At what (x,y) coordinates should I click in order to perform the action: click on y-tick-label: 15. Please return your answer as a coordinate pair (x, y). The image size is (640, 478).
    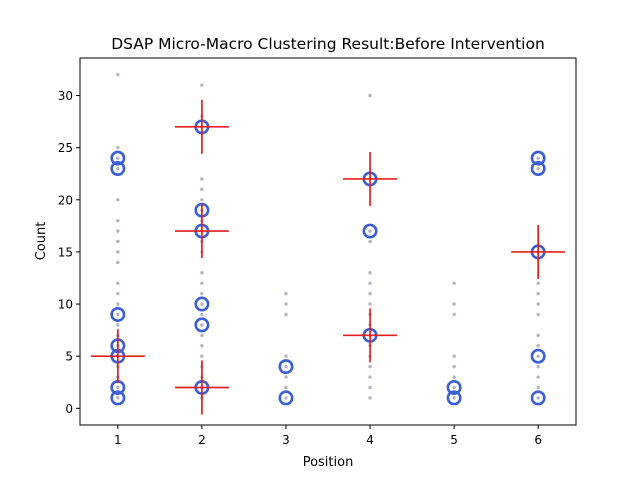
    Looking at the image, I should click on (65, 252).